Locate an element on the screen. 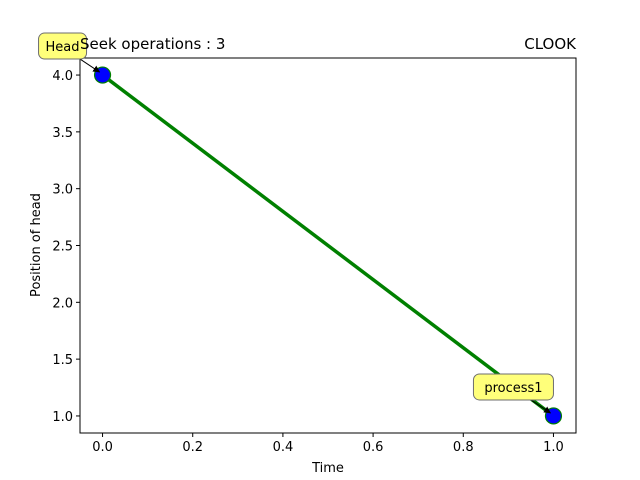 The width and height of the screenshot is (640, 480). y-tick-label: 3.5 is located at coordinates (62, 133).